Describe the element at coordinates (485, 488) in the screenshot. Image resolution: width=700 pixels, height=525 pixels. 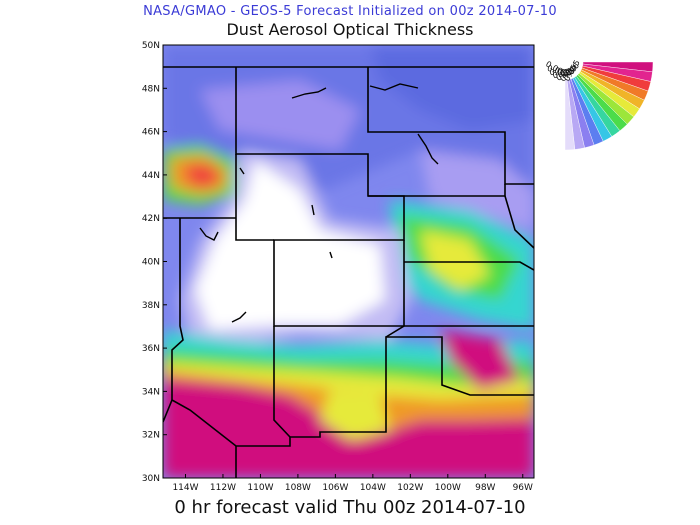
I see `lon-label: 98W` at that location.